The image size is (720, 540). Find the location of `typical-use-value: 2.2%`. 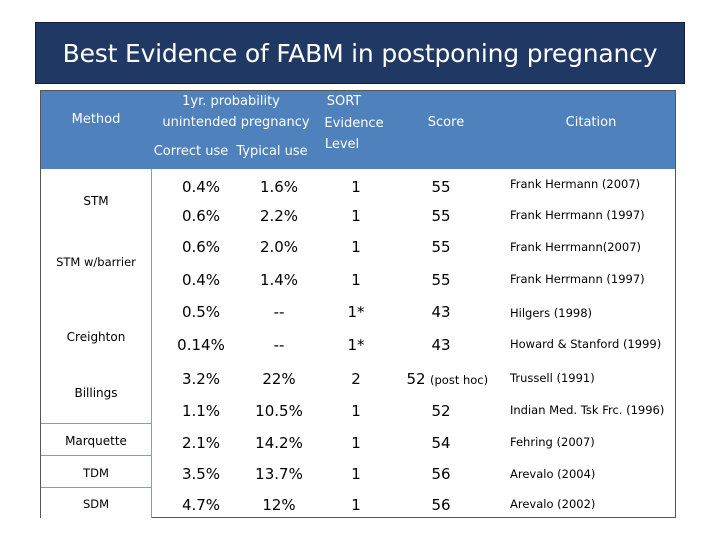

typical-use-value: 2.2% is located at coordinates (279, 216).